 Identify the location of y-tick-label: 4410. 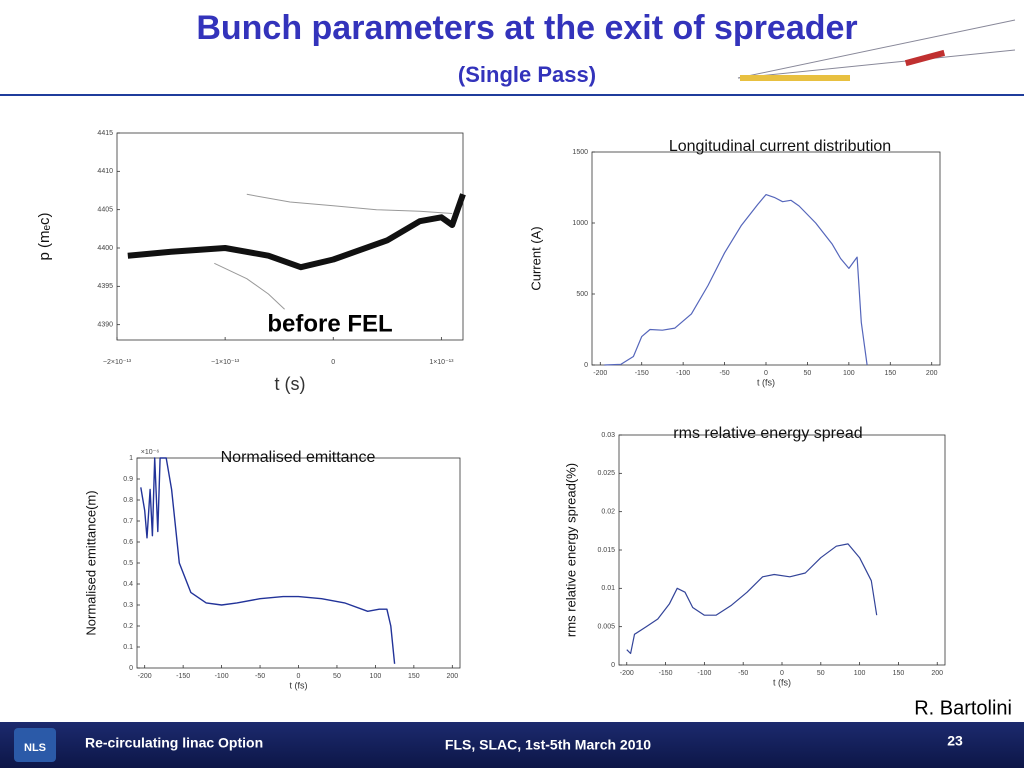
(105, 171).